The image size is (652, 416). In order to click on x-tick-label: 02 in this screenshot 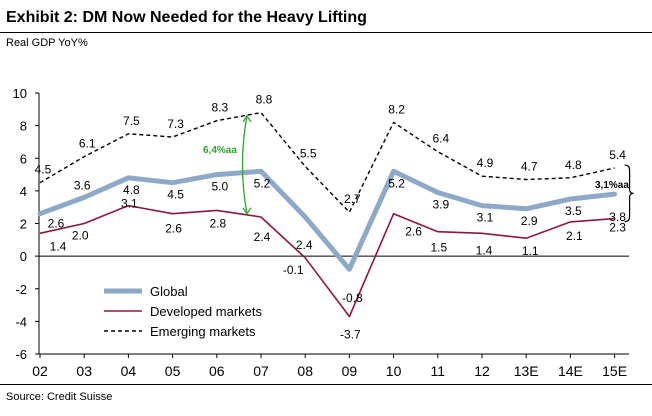, I will do `click(40, 371)`.